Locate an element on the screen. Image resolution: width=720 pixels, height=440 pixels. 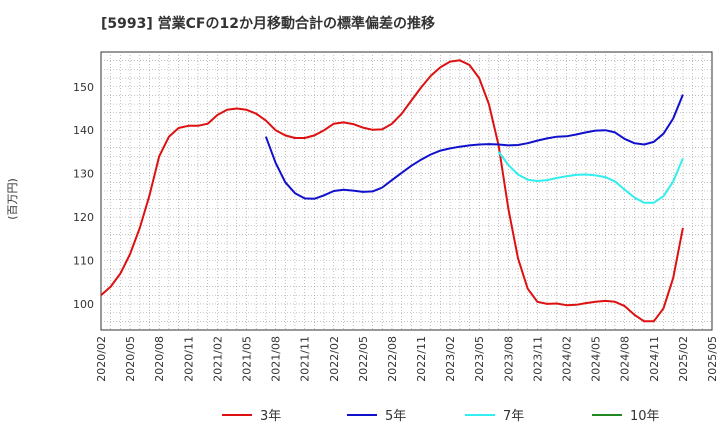
legend-label-3: 7年 is located at coordinates (513, 416).